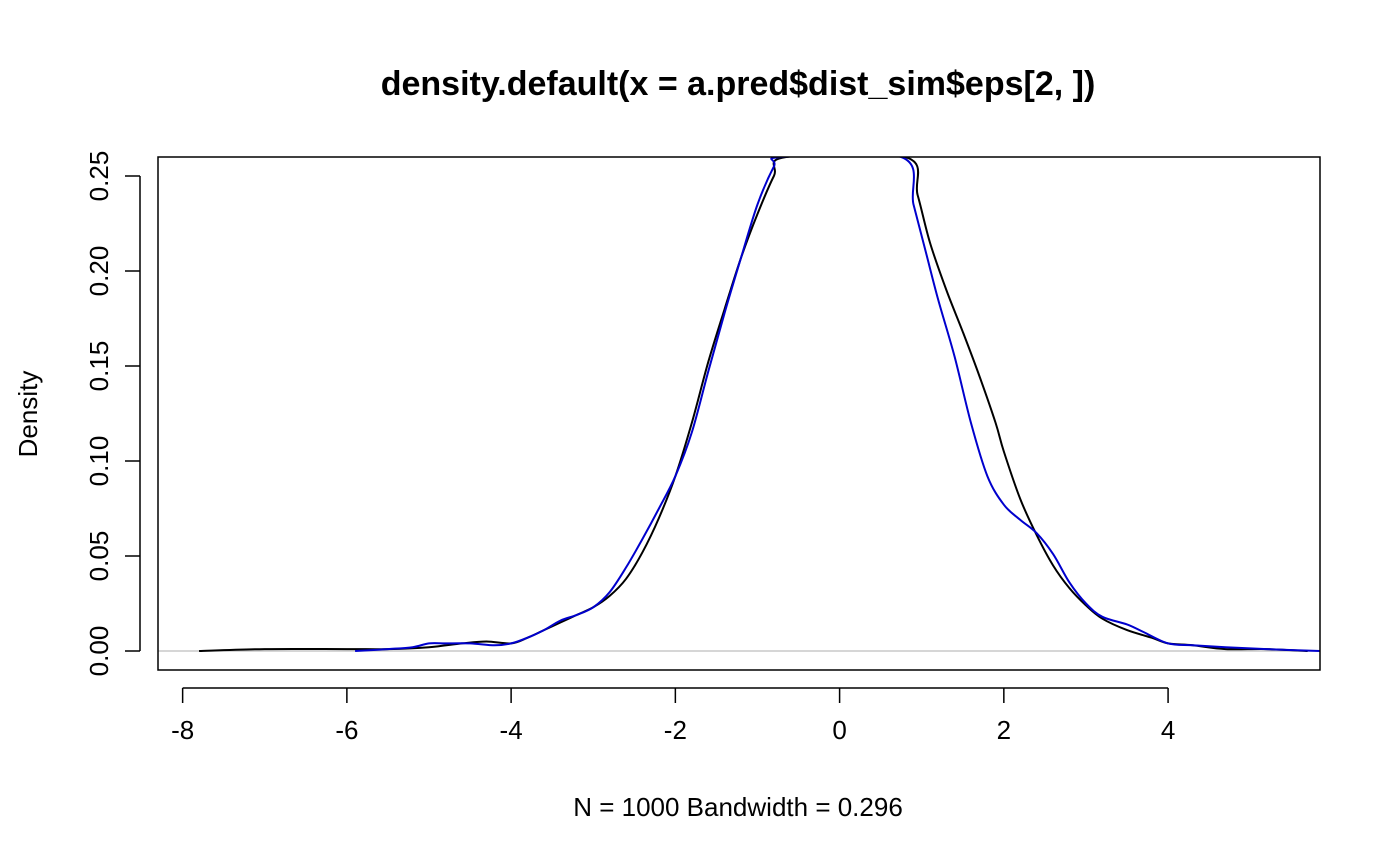 The width and height of the screenshot is (1400, 866). What do you see at coordinates (112, 414) in the screenshot?
I see `y-axis: 0.00 0.05 0.10 0.15 0.20 0.25` at bounding box center [112, 414].